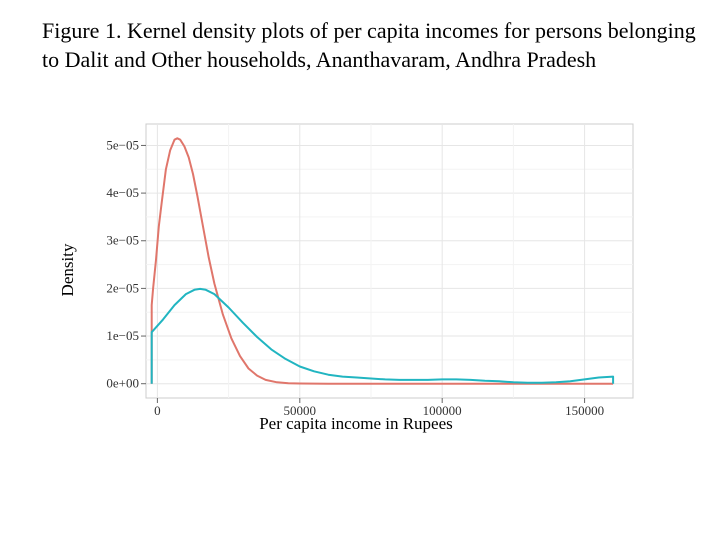 This screenshot has width=720, height=540. Describe the element at coordinates (382, 335) in the screenshot. I see `series-line-other` at that location.